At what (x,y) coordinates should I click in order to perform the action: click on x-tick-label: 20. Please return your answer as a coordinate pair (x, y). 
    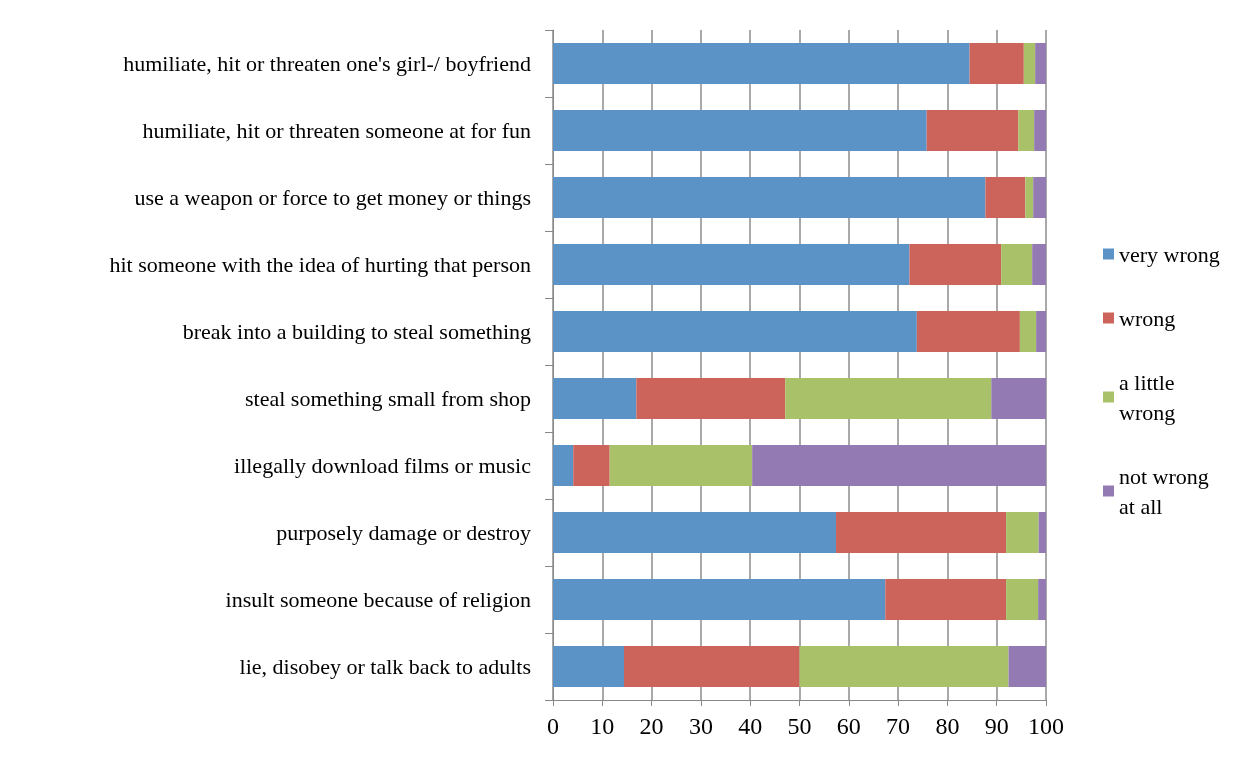
    Looking at the image, I should click on (651, 726).